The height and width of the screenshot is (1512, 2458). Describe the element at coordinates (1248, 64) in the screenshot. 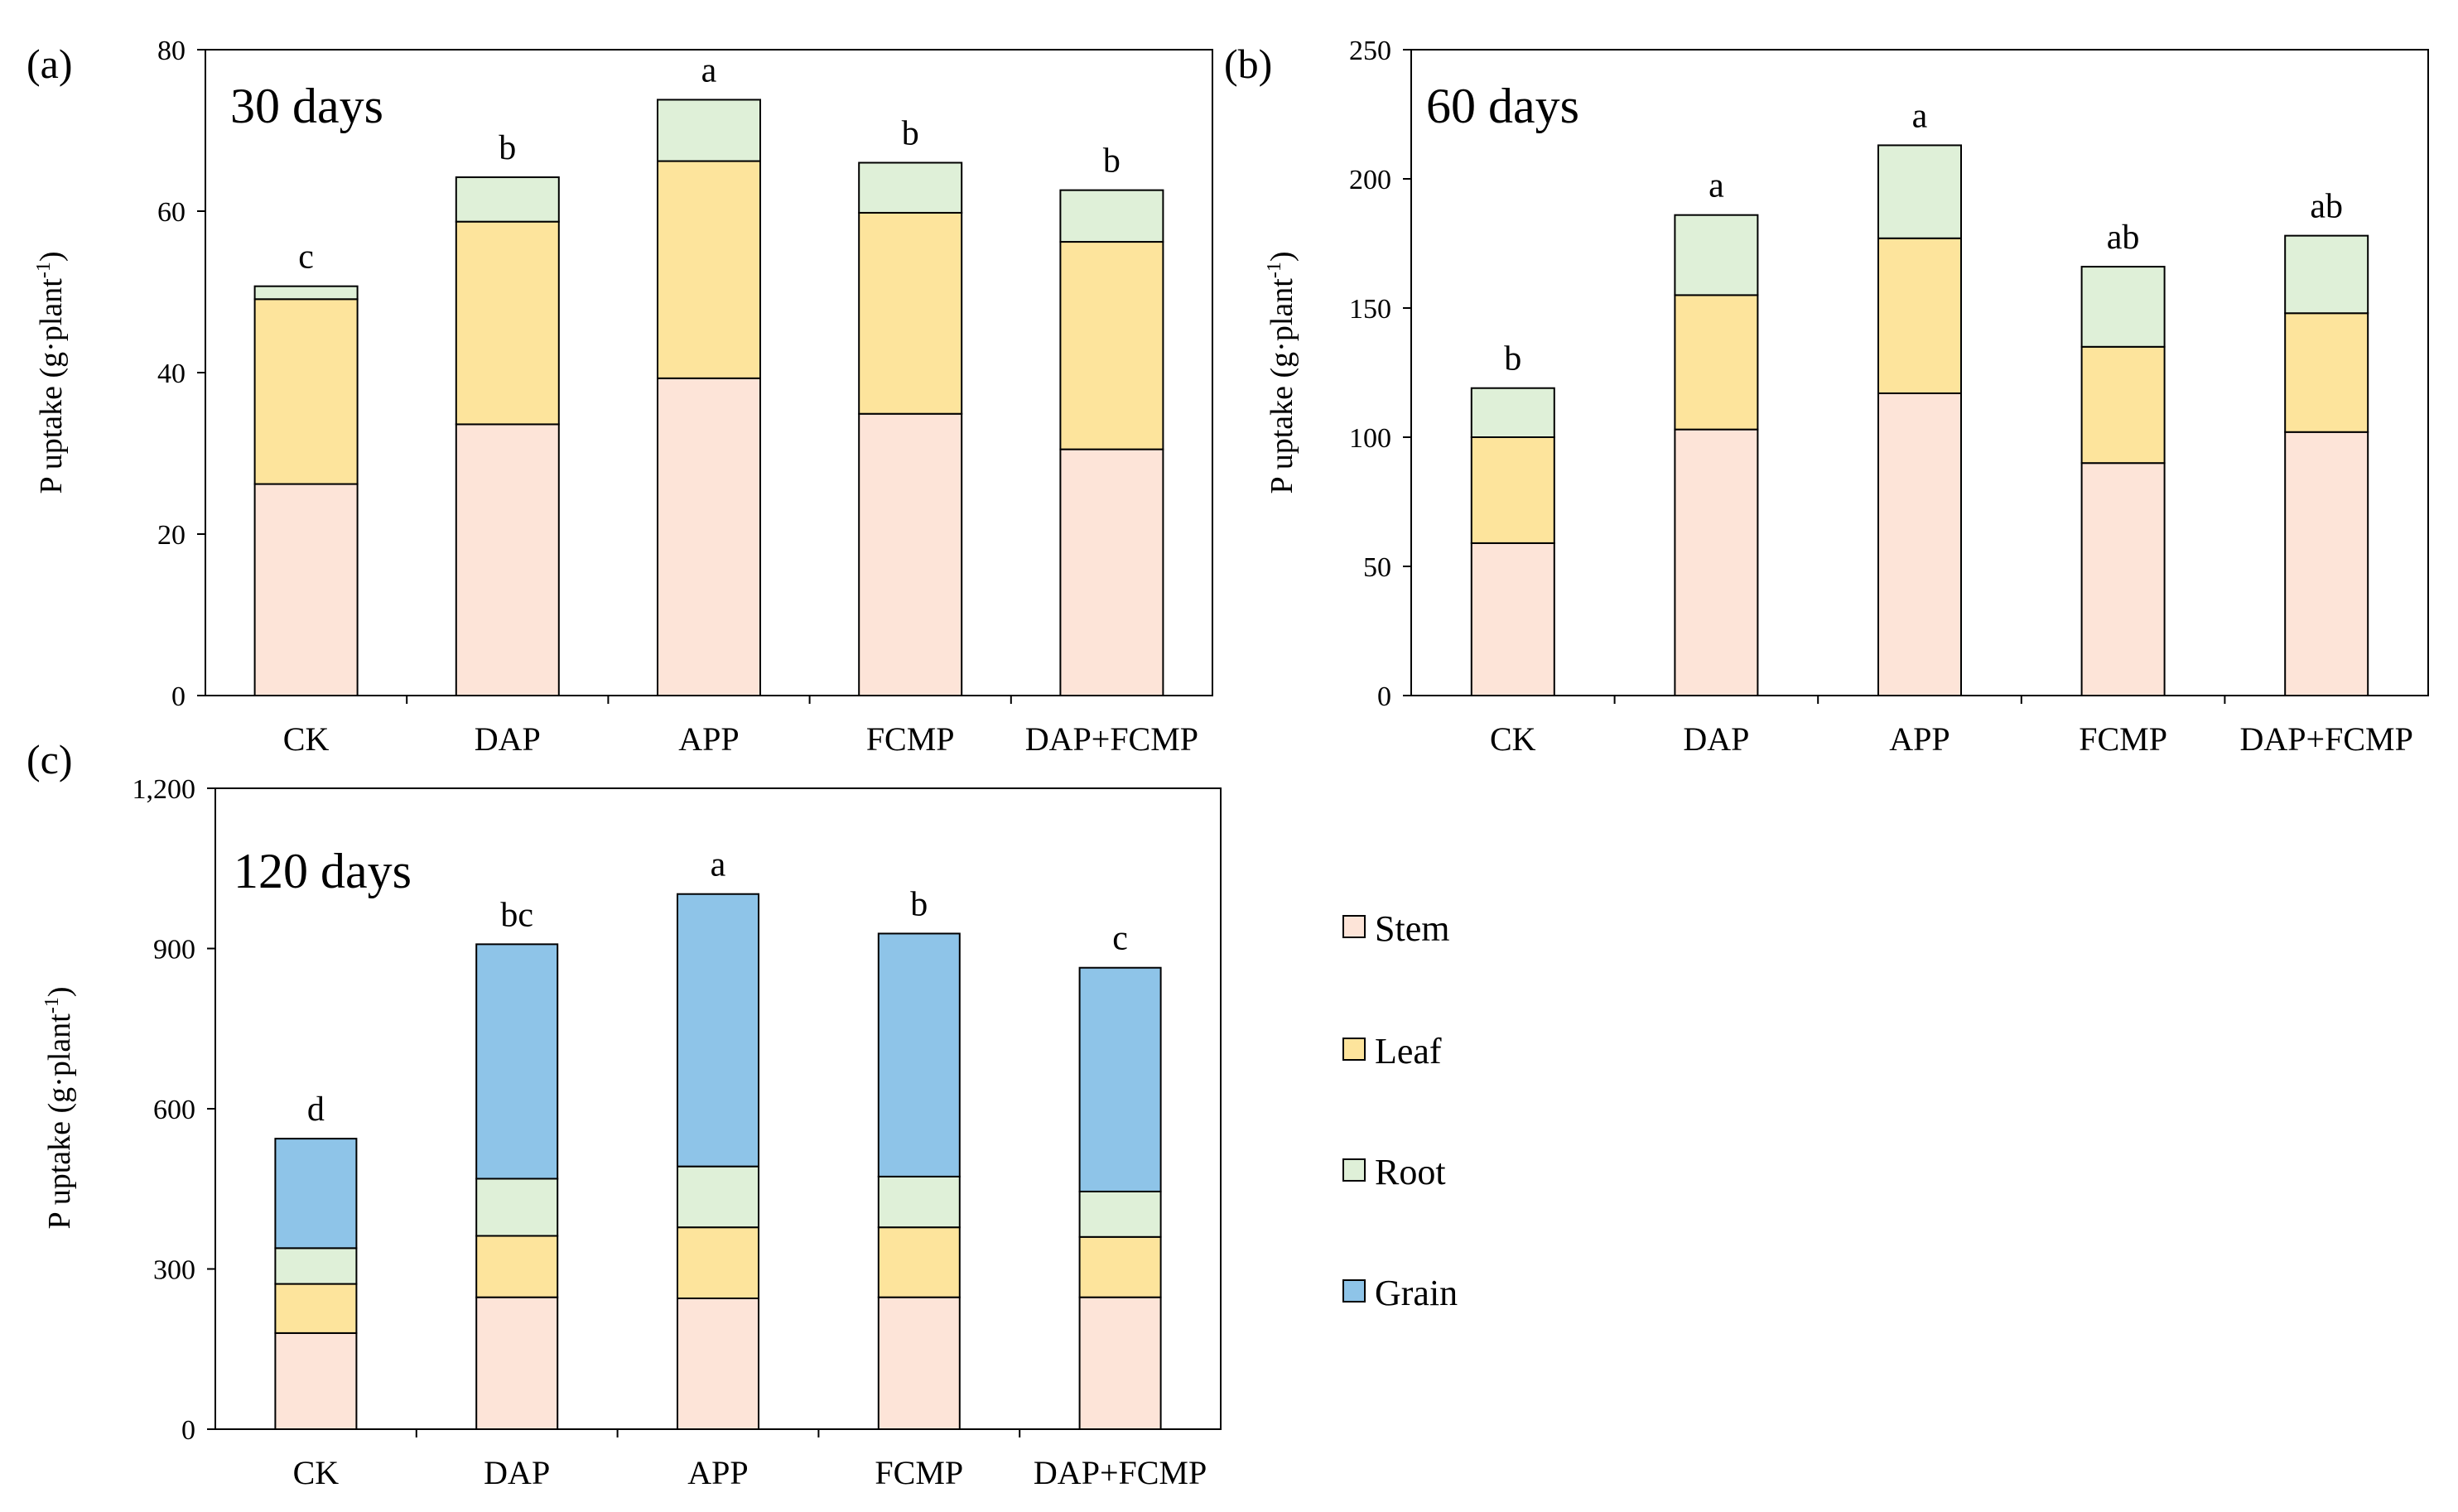

I see `panel-label: (b)` at that location.